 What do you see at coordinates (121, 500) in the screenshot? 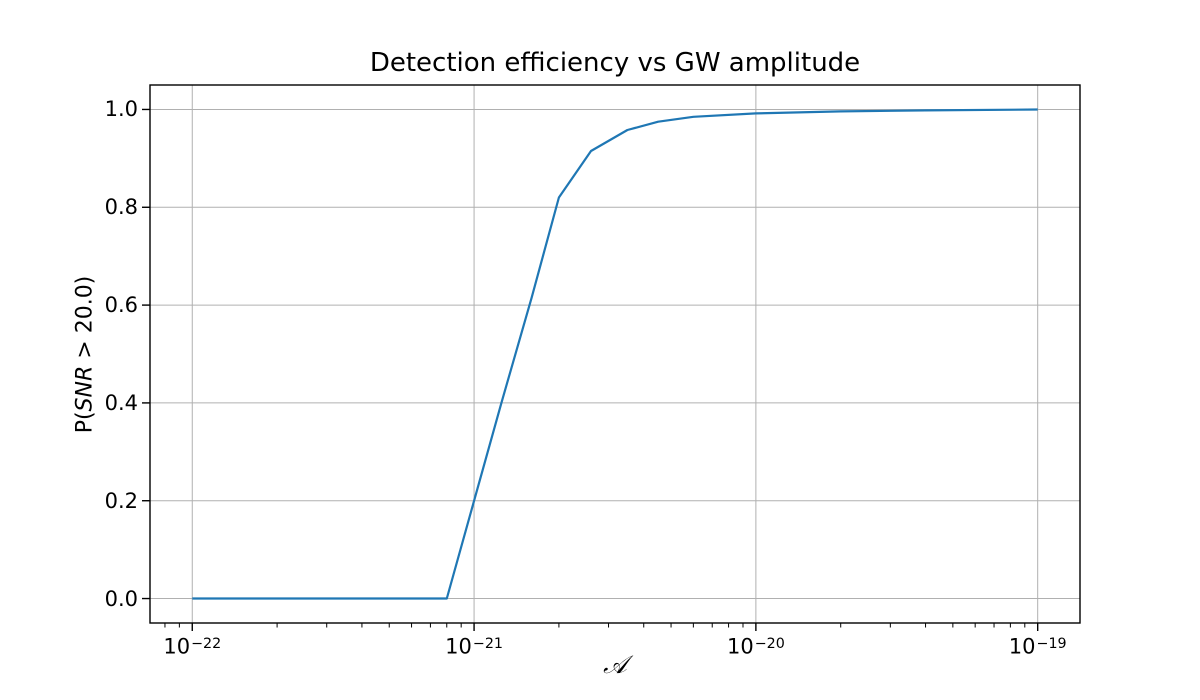
I see `y-tick-label: 0.2` at bounding box center [121, 500].